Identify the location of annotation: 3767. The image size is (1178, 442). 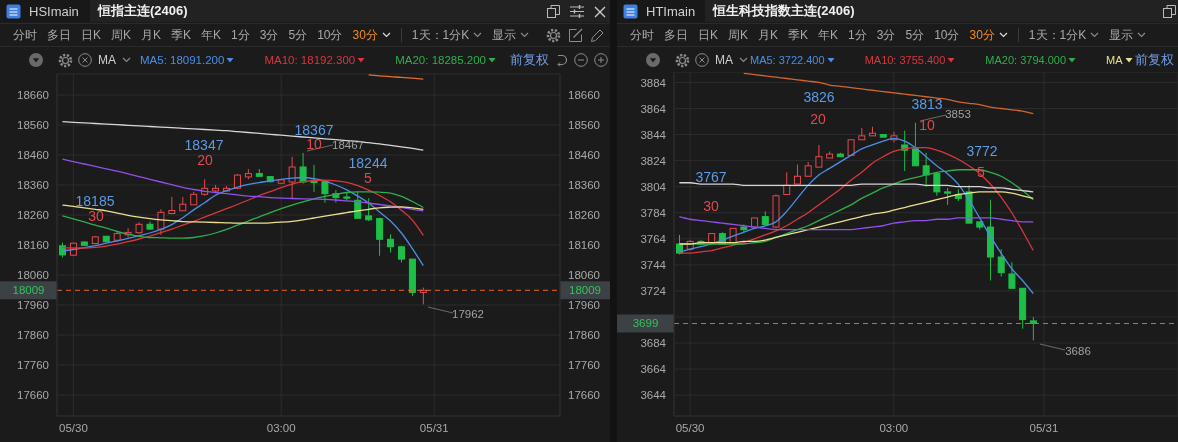
(711, 177).